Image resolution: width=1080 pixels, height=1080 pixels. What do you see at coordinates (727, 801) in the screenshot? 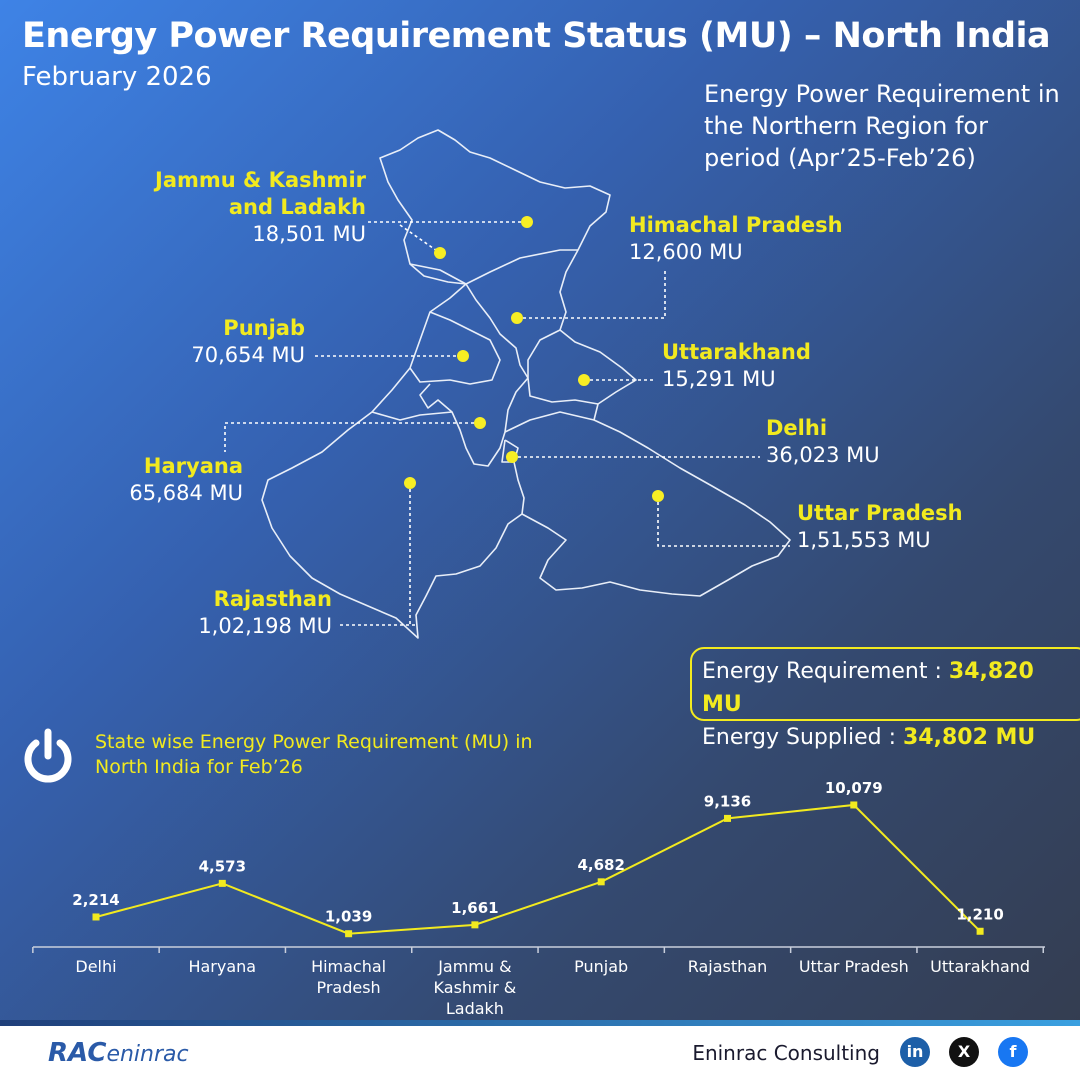
I see `value-label: 9,136` at bounding box center [727, 801].